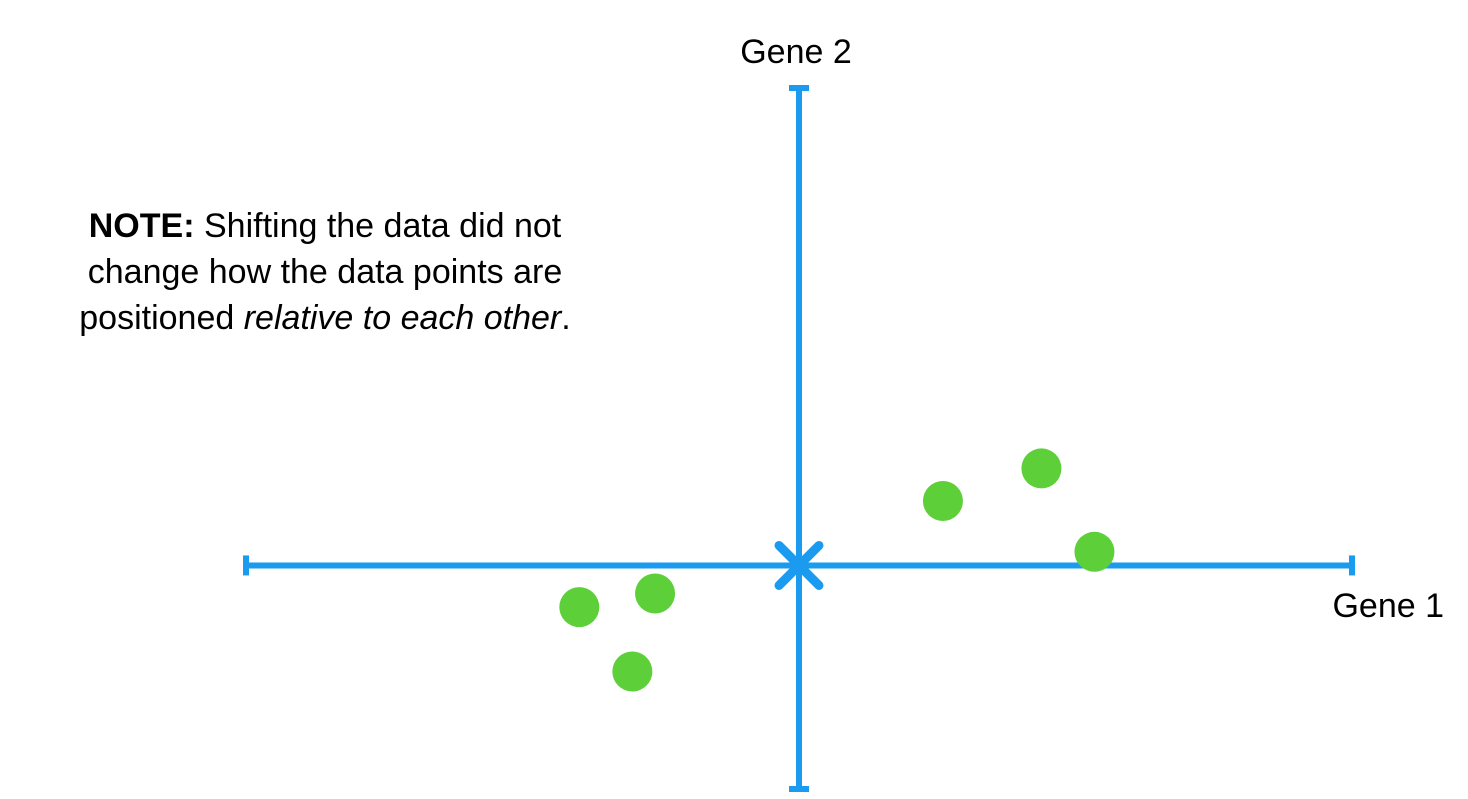 The image size is (1468, 799). What do you see at coordinates (1388, 606) in the screenshot?
I see `x-axis-label: Gene 1` at bounding box center [1388, 606].